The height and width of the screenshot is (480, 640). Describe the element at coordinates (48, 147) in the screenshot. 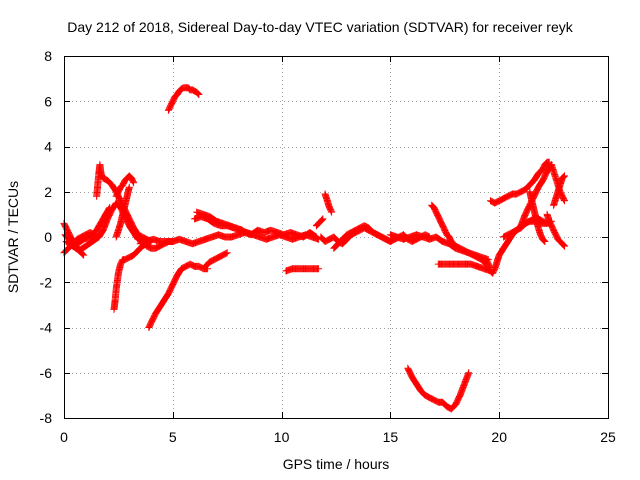

I see `y-tick-label: 4` at that location.